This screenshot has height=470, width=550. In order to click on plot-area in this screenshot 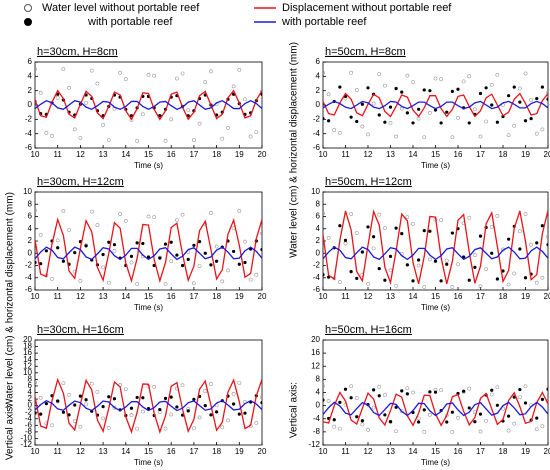, I will do `click(148, 405)`.